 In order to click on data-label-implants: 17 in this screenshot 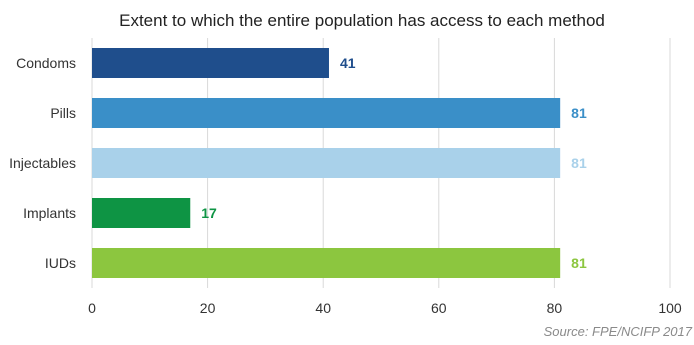, I will do `click(209, 213)`.